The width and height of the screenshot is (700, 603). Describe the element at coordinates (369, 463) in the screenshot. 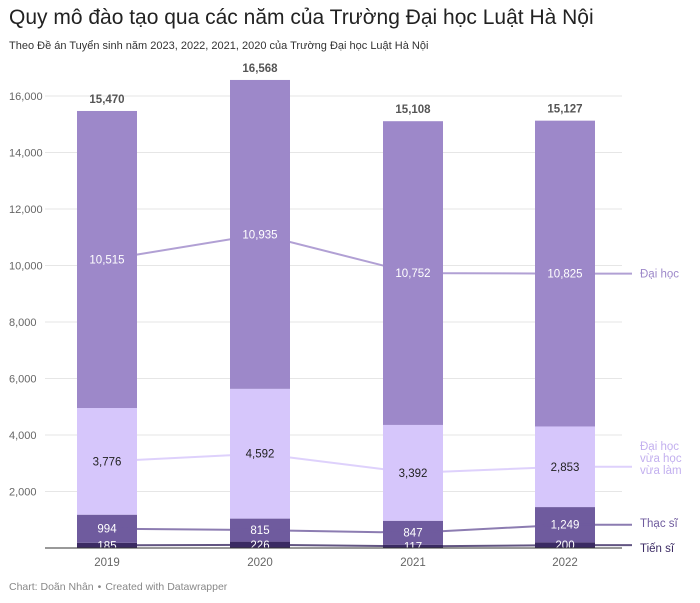

I see `series-line-dai-hoc-vua-hoc-vua-lam` at that location.